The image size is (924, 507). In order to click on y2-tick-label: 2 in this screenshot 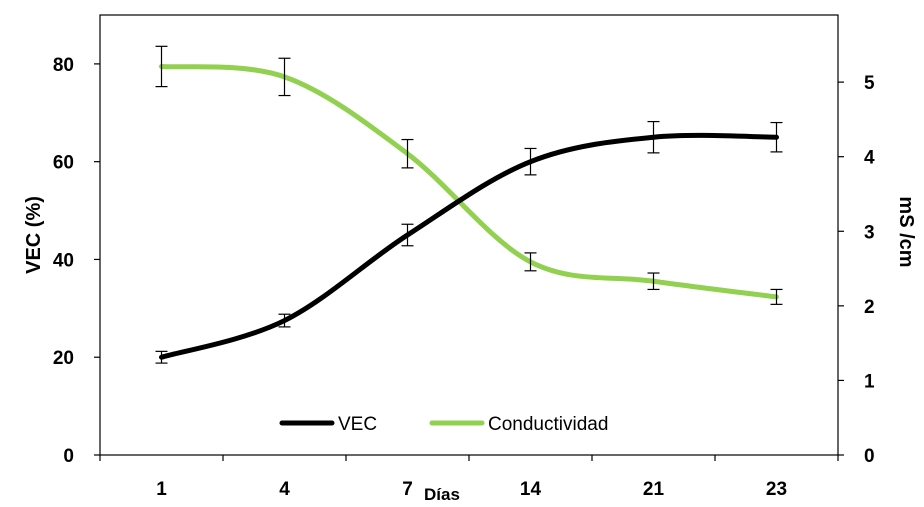, I will do `click(869, 307)`.